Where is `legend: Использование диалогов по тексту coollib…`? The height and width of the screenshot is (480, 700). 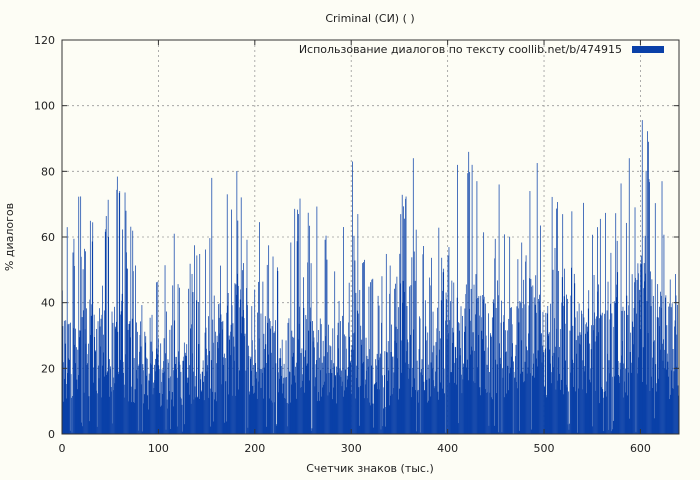 legend: Использование диалогов по тексту coollib… is located at coordinates (481, 49).